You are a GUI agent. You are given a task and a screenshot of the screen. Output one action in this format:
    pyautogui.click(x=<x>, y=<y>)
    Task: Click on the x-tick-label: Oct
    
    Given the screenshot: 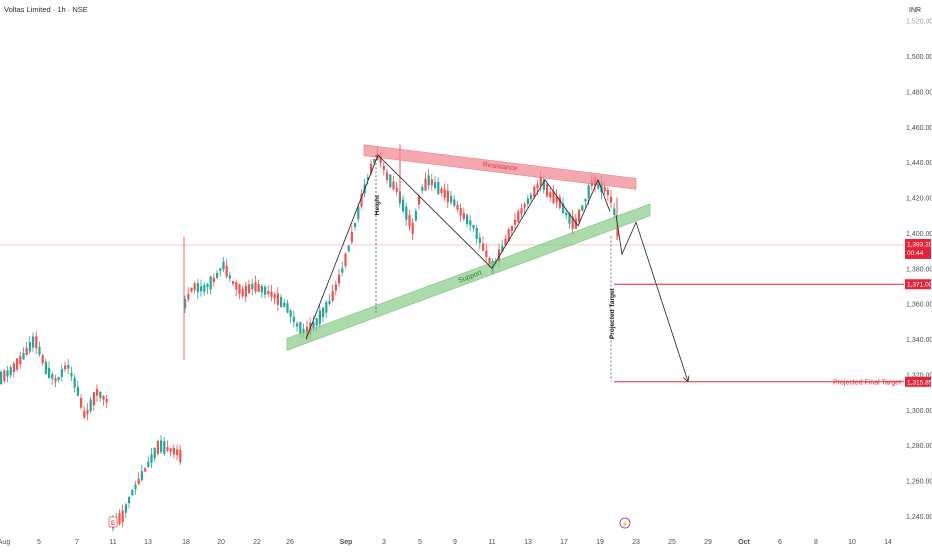 What is the action you would take?
    pyautogui.click(x=744, y=542)
    